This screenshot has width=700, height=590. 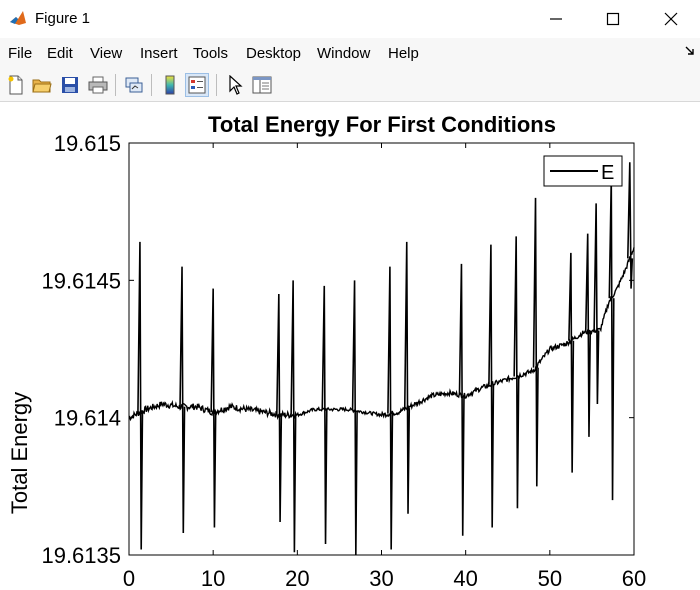 What do you see at coordinates (60, 53) in the screenshot?
I see `menu-edit: Edit` at bounding box center [60, 53].